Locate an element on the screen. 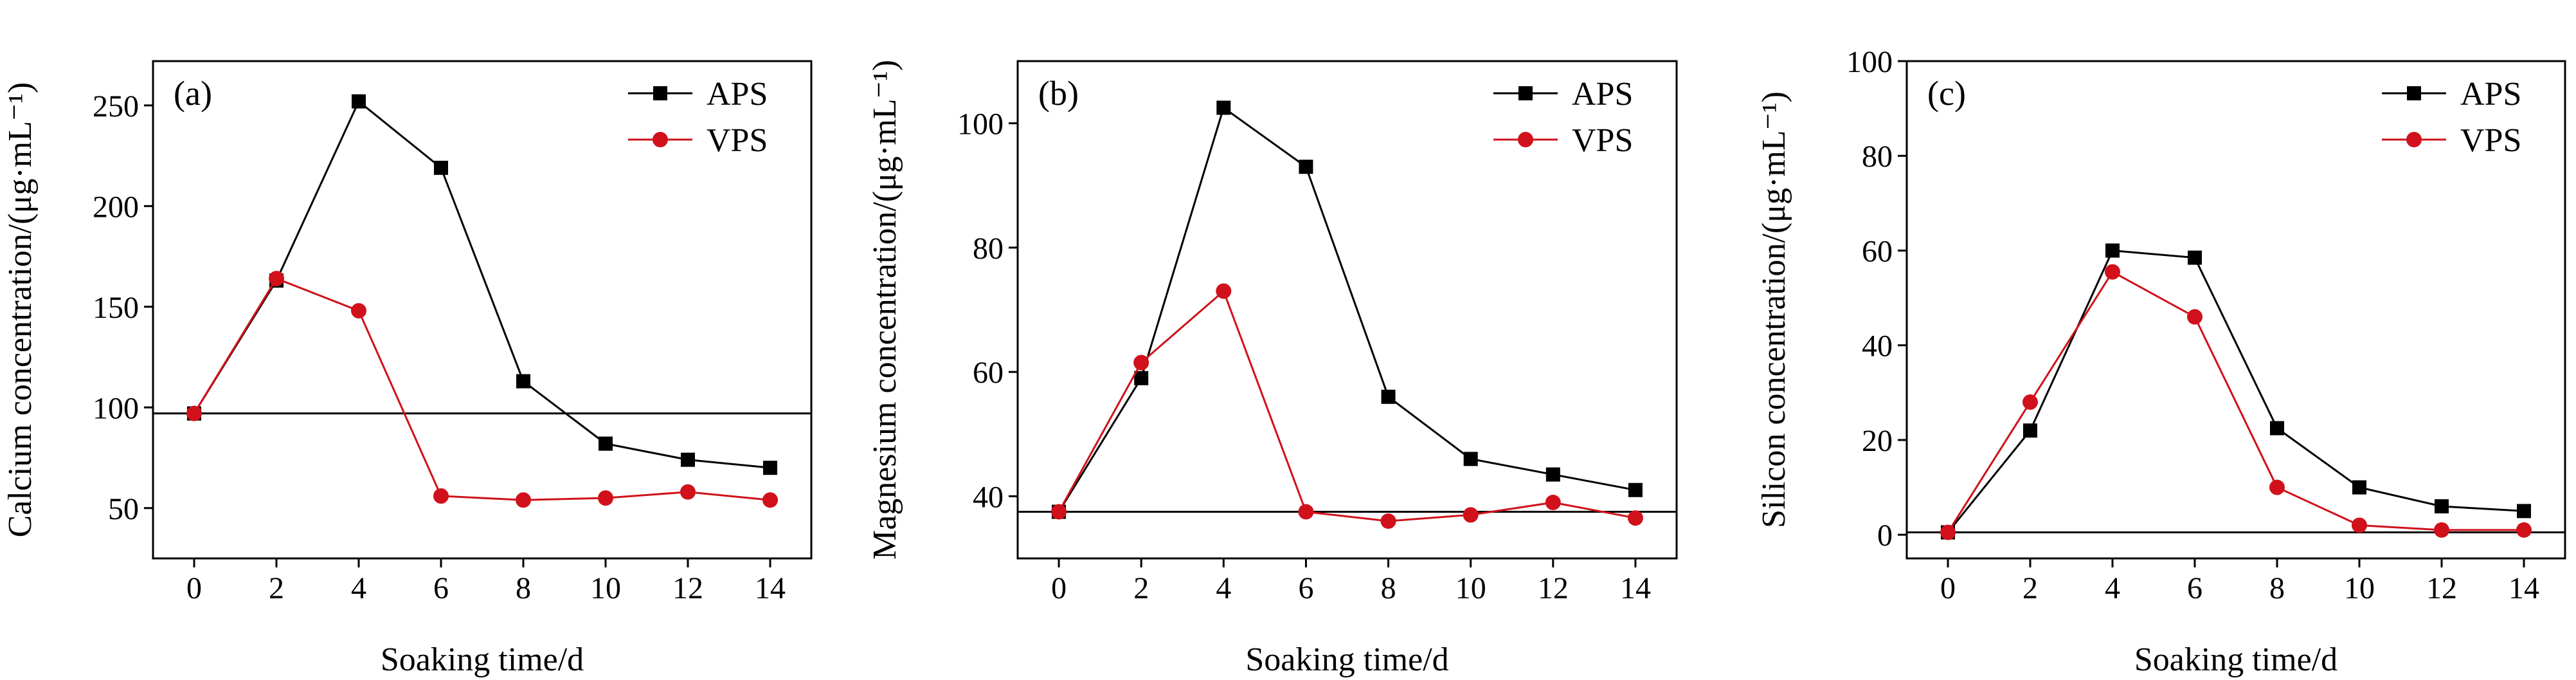  y-tick-label: 0 is located at coordinates (1885, 536).